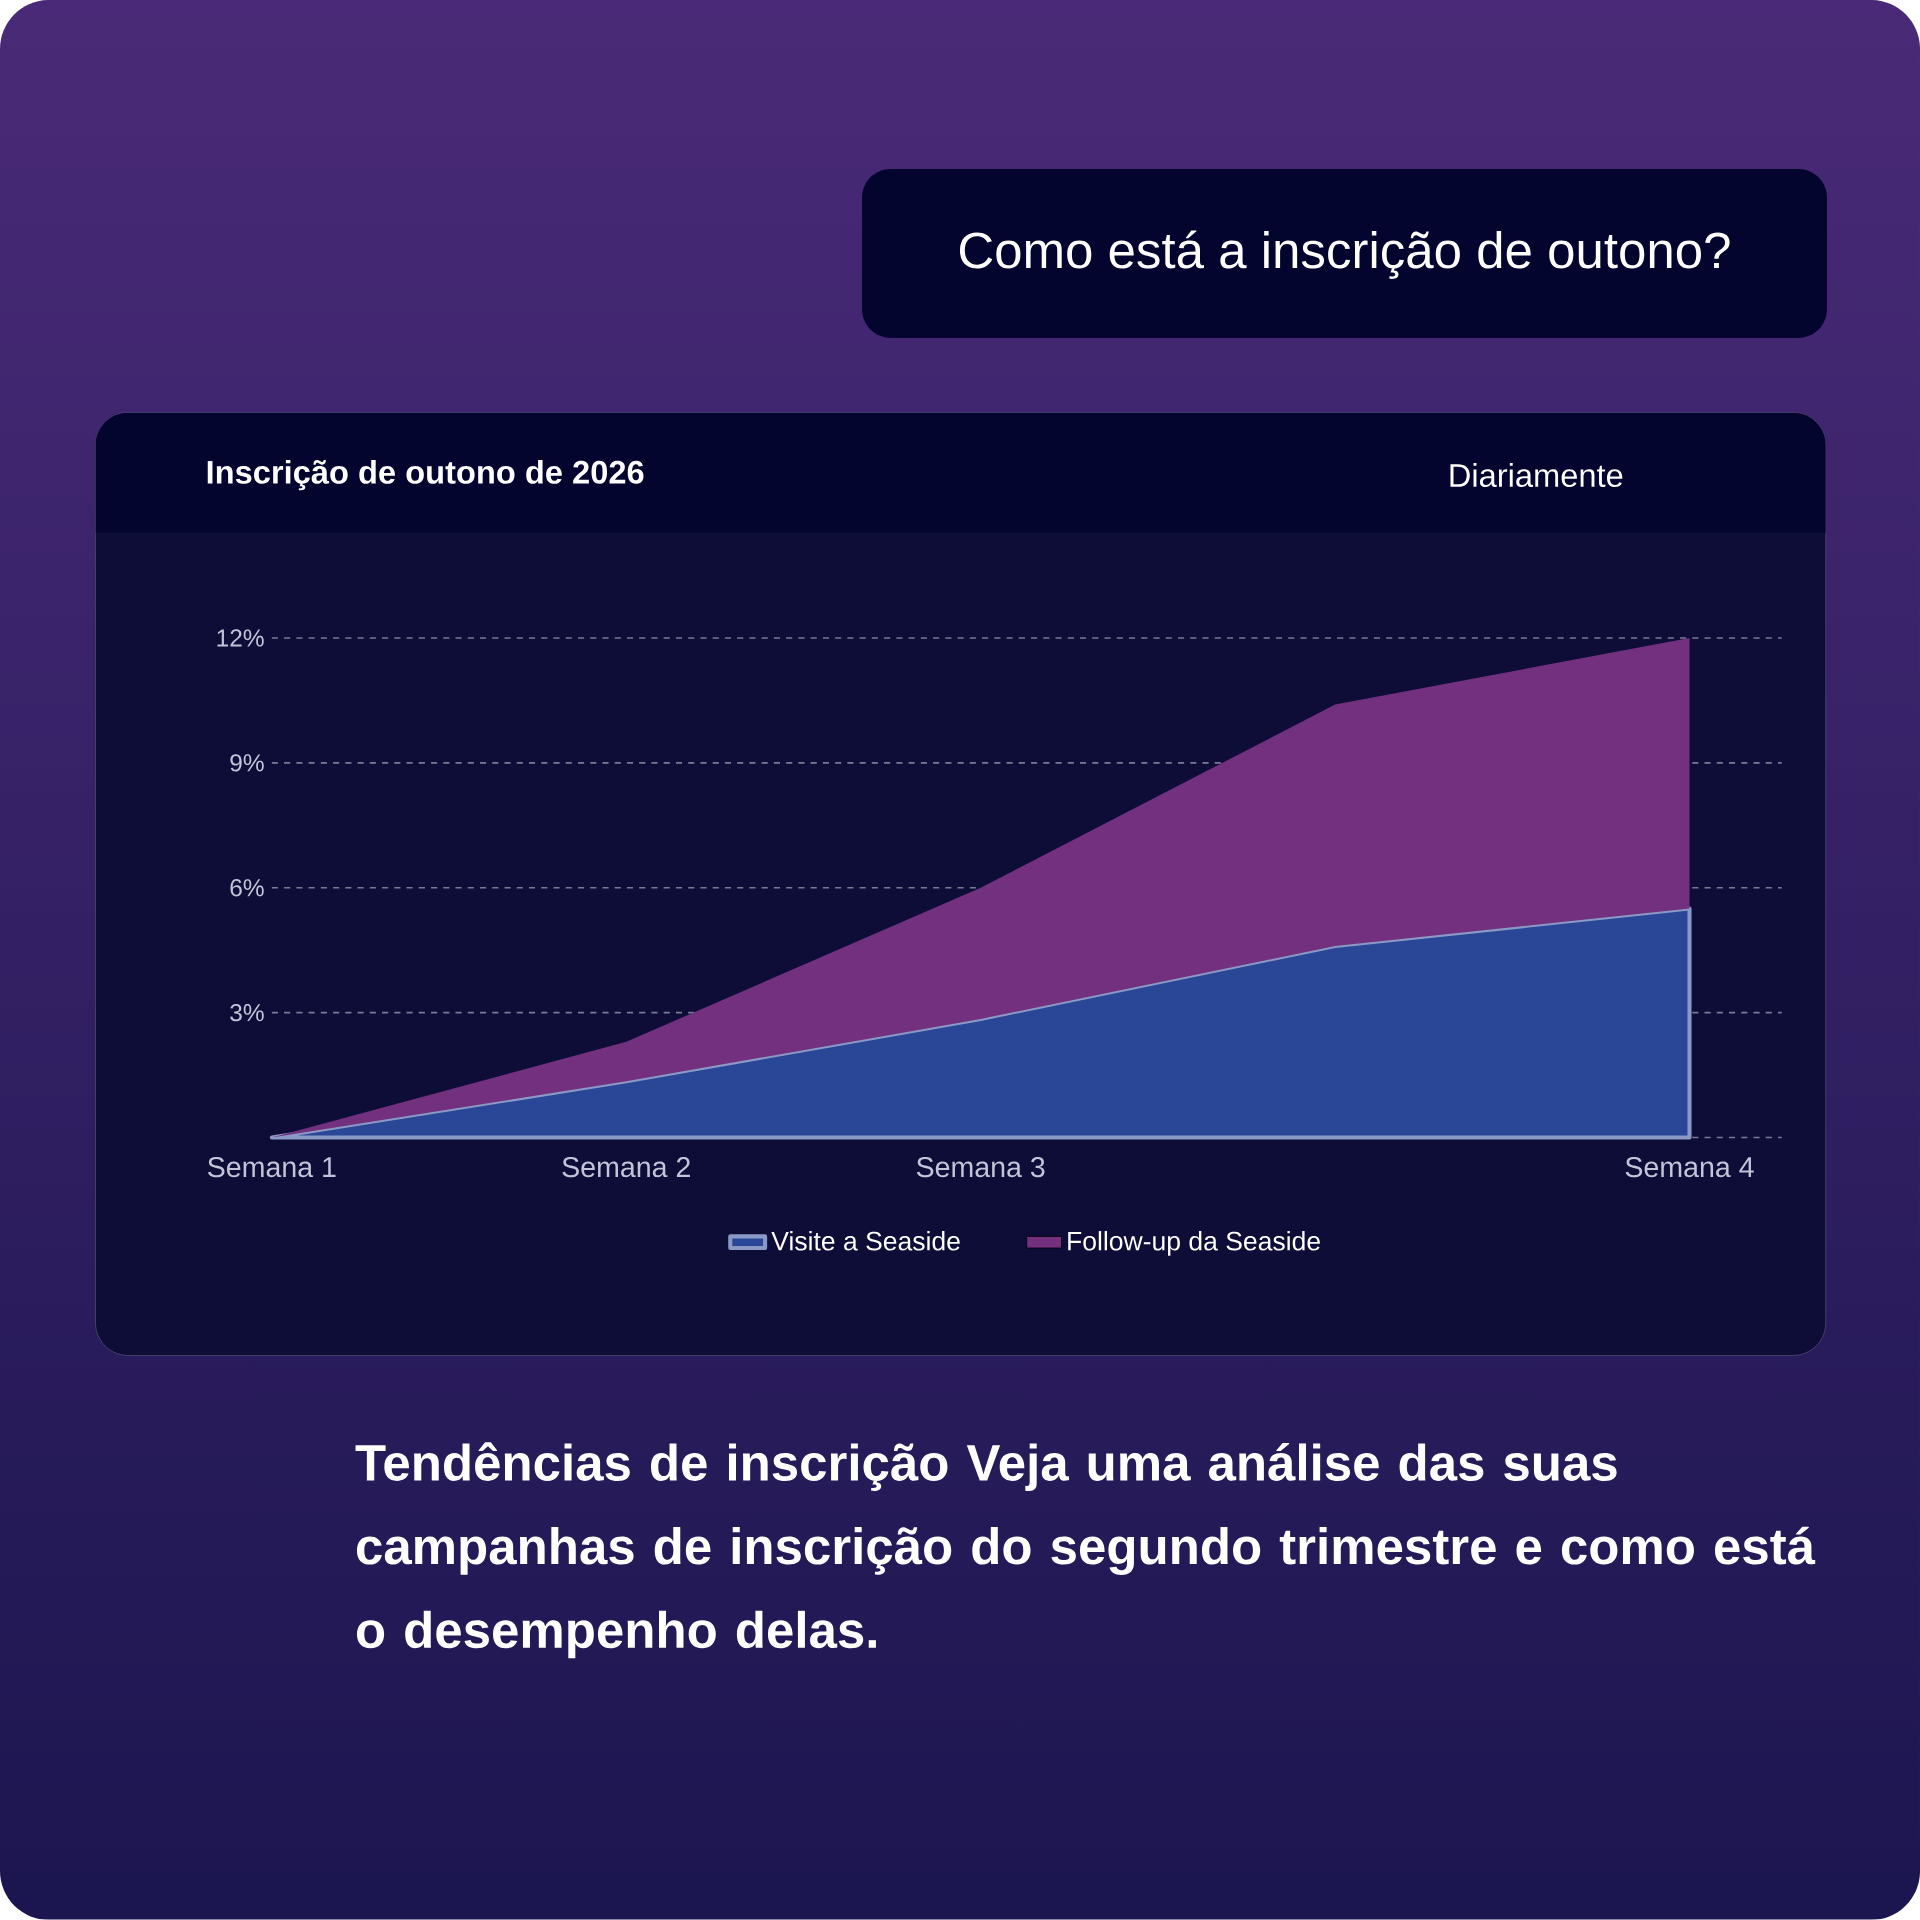 The height and width of the screenshot is (1920, 1920). What do you see at coordinates (247, 1012) in the screenshot?
I see `y-tick-label: 3%` at bounding box center [247, 1012].